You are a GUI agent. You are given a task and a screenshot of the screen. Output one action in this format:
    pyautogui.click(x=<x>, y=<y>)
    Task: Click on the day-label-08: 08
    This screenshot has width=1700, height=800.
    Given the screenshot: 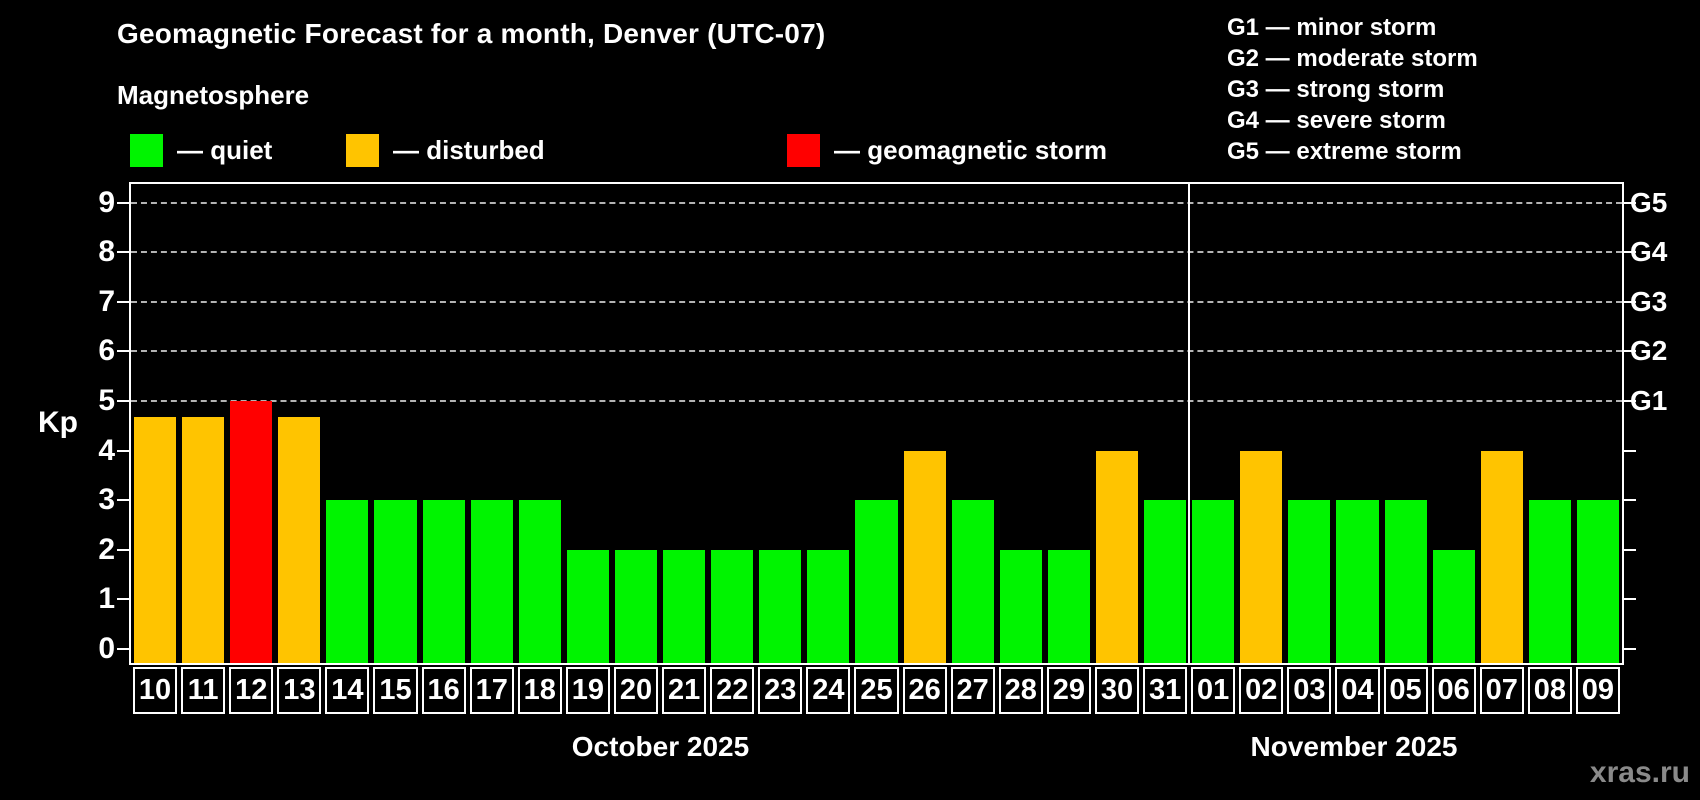 What is the action you would take?
    pyautogui.click(x=1549, y=690)
    